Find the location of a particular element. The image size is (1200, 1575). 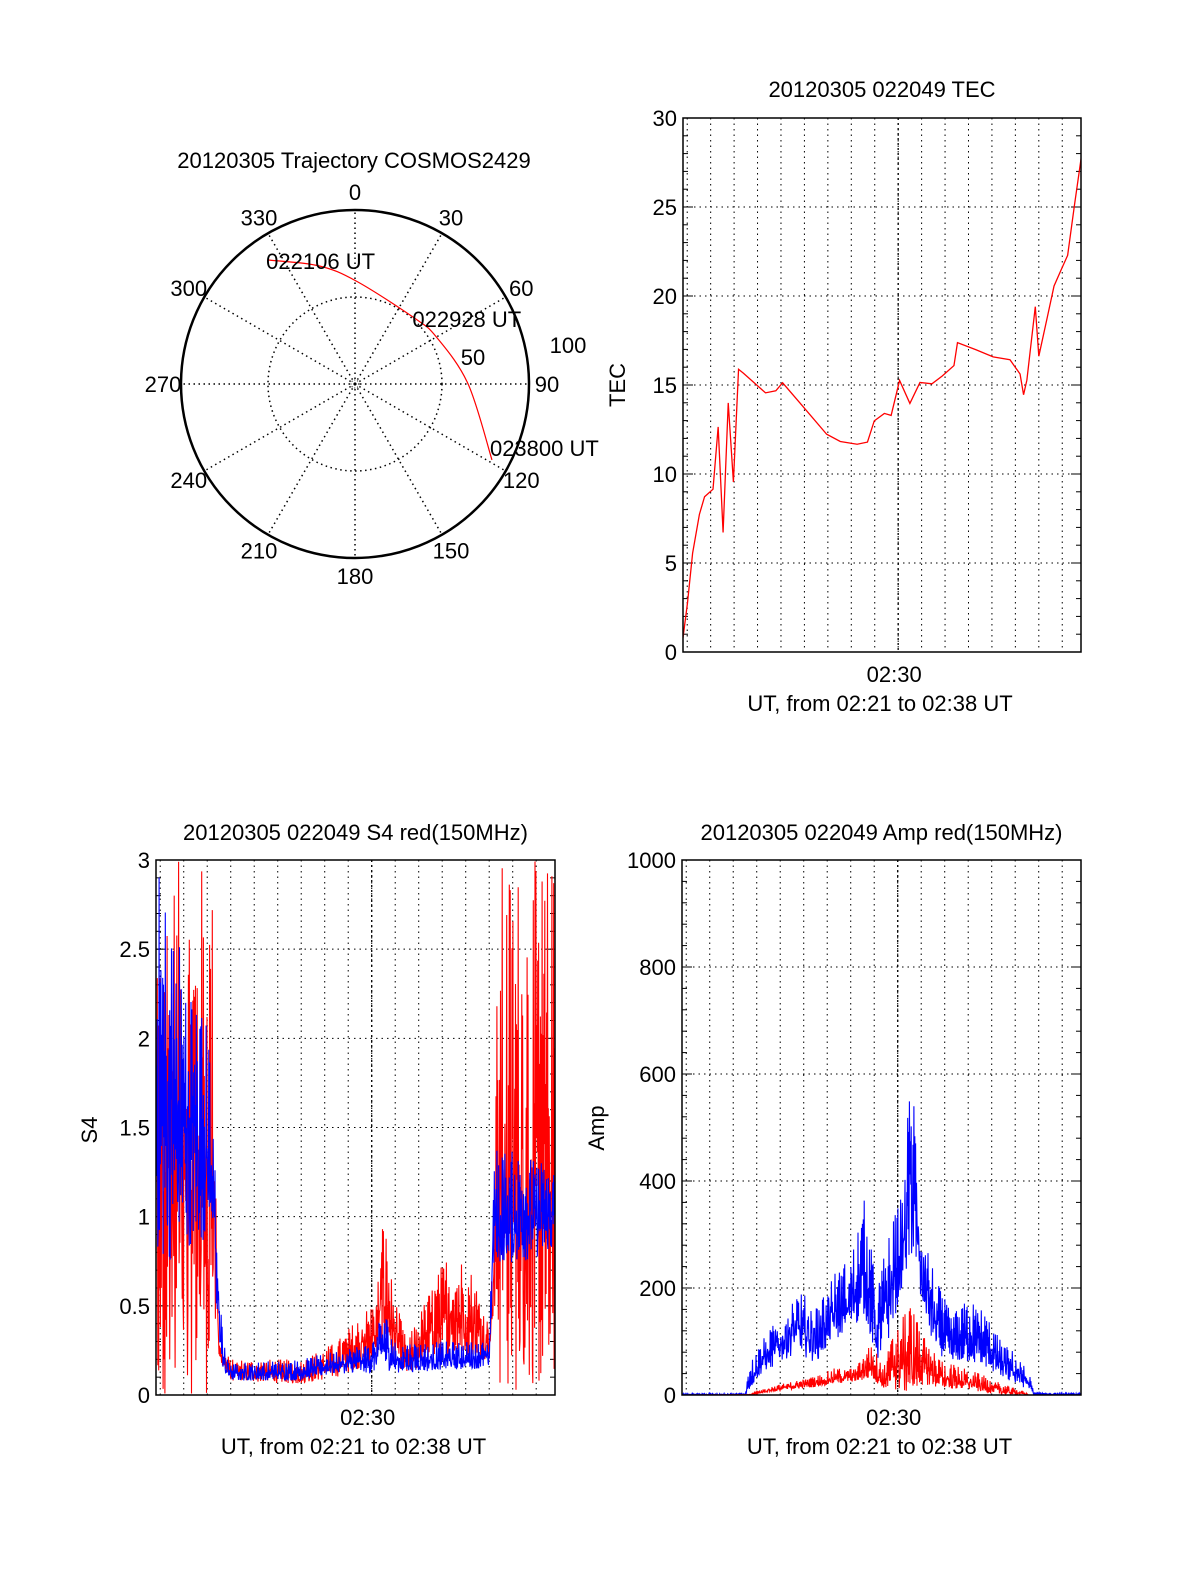

time-annotation: 022928 UT is located at coordinates (466, 319).